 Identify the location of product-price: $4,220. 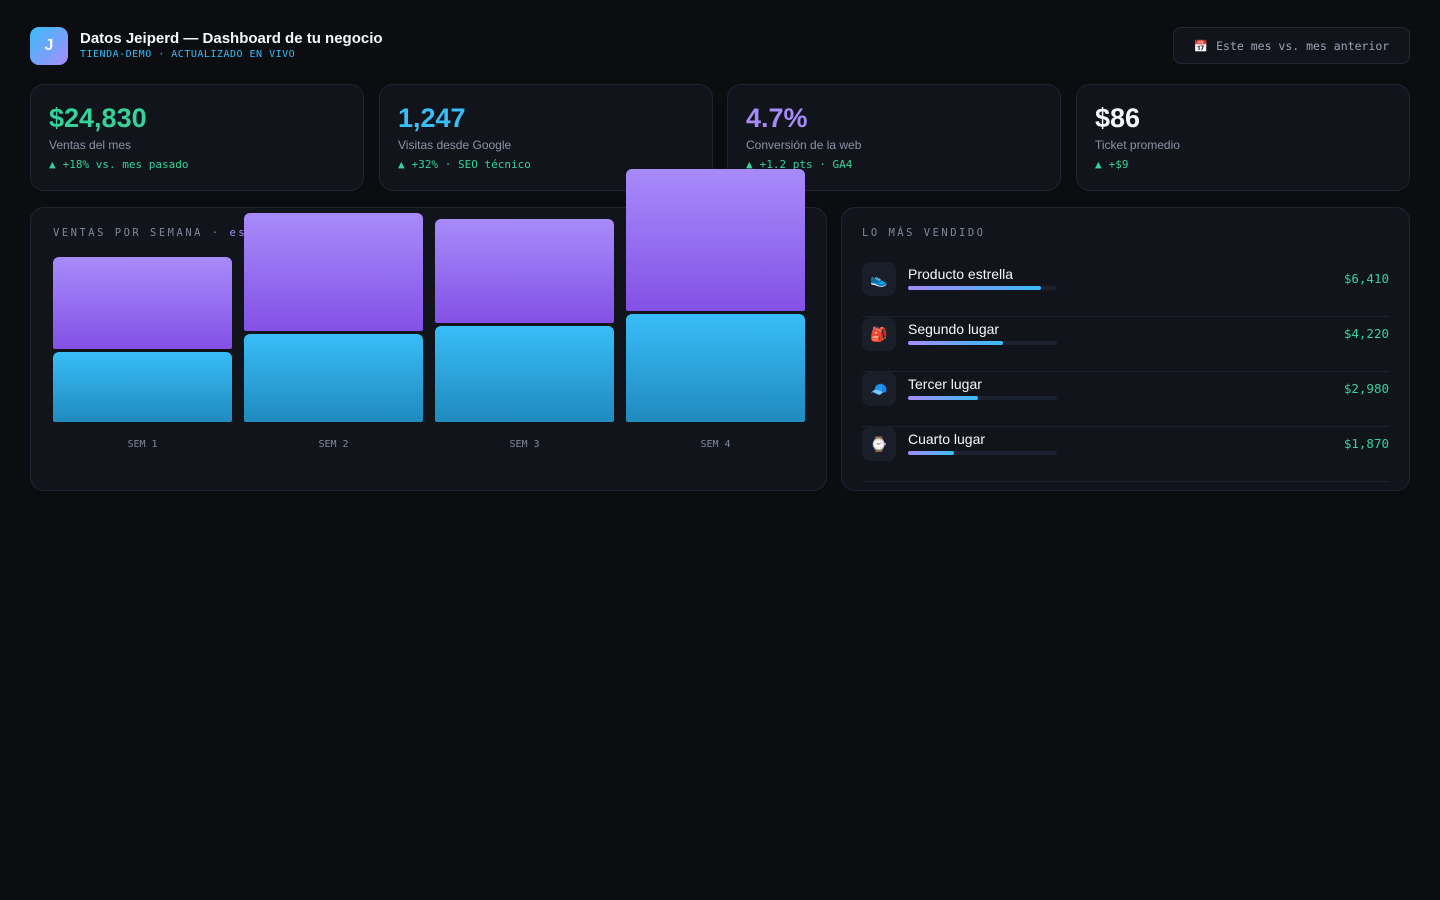
(1366, 333).